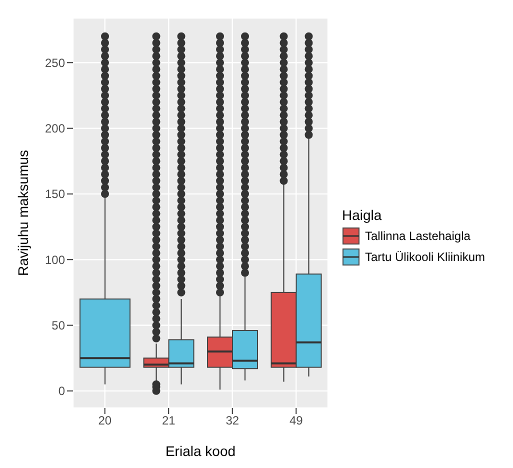 The width and height of the screenshot is (513, 468). Describe the element at coordinates (233, 421) in the screenshot. I see `x-tick-label: 32` at that location.